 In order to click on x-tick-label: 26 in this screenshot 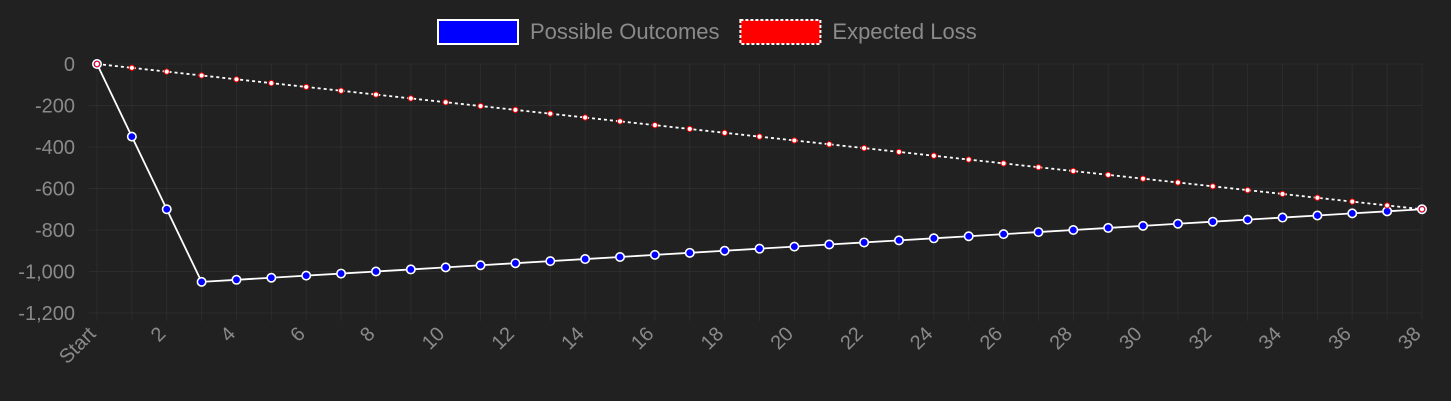, I will do `click(991, 338)`.